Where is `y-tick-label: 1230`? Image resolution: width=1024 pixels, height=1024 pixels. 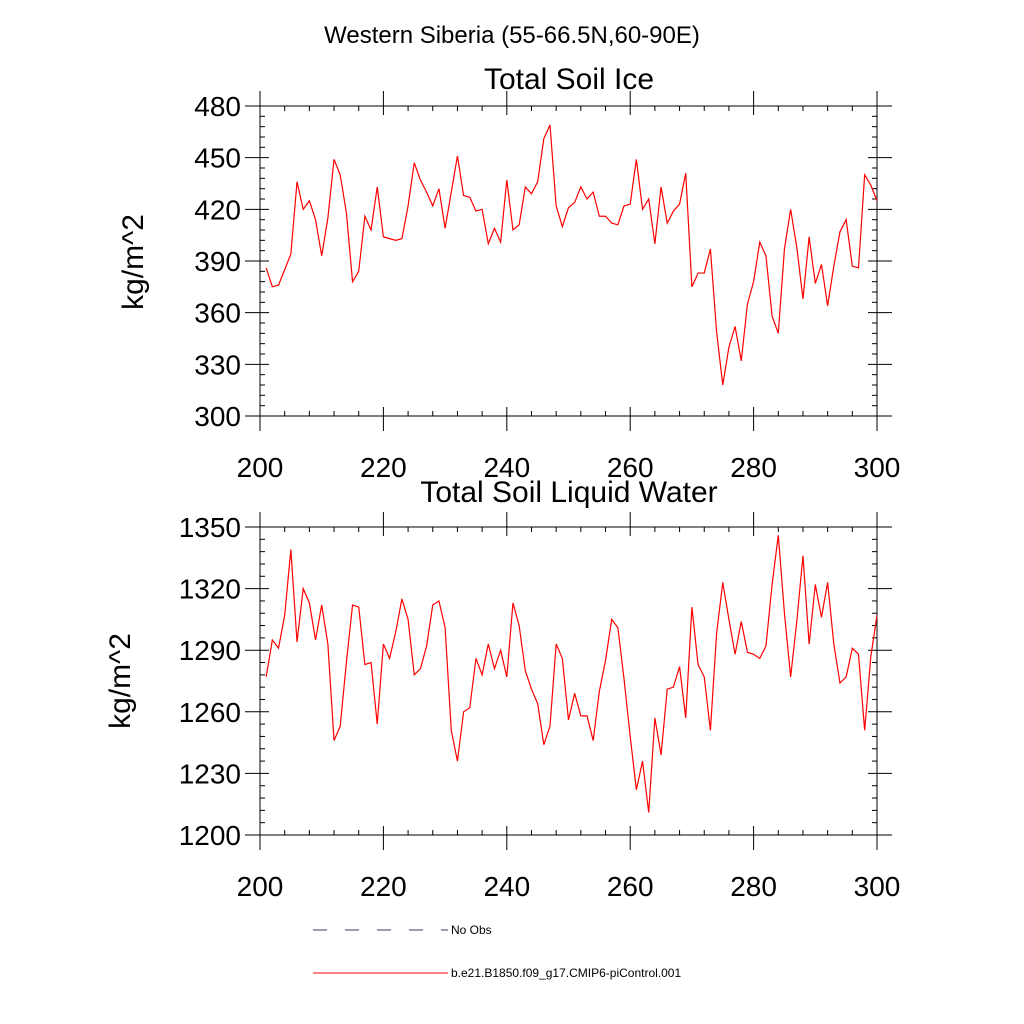
y-tick-label: 1230 is located at coordinates (210, 773).